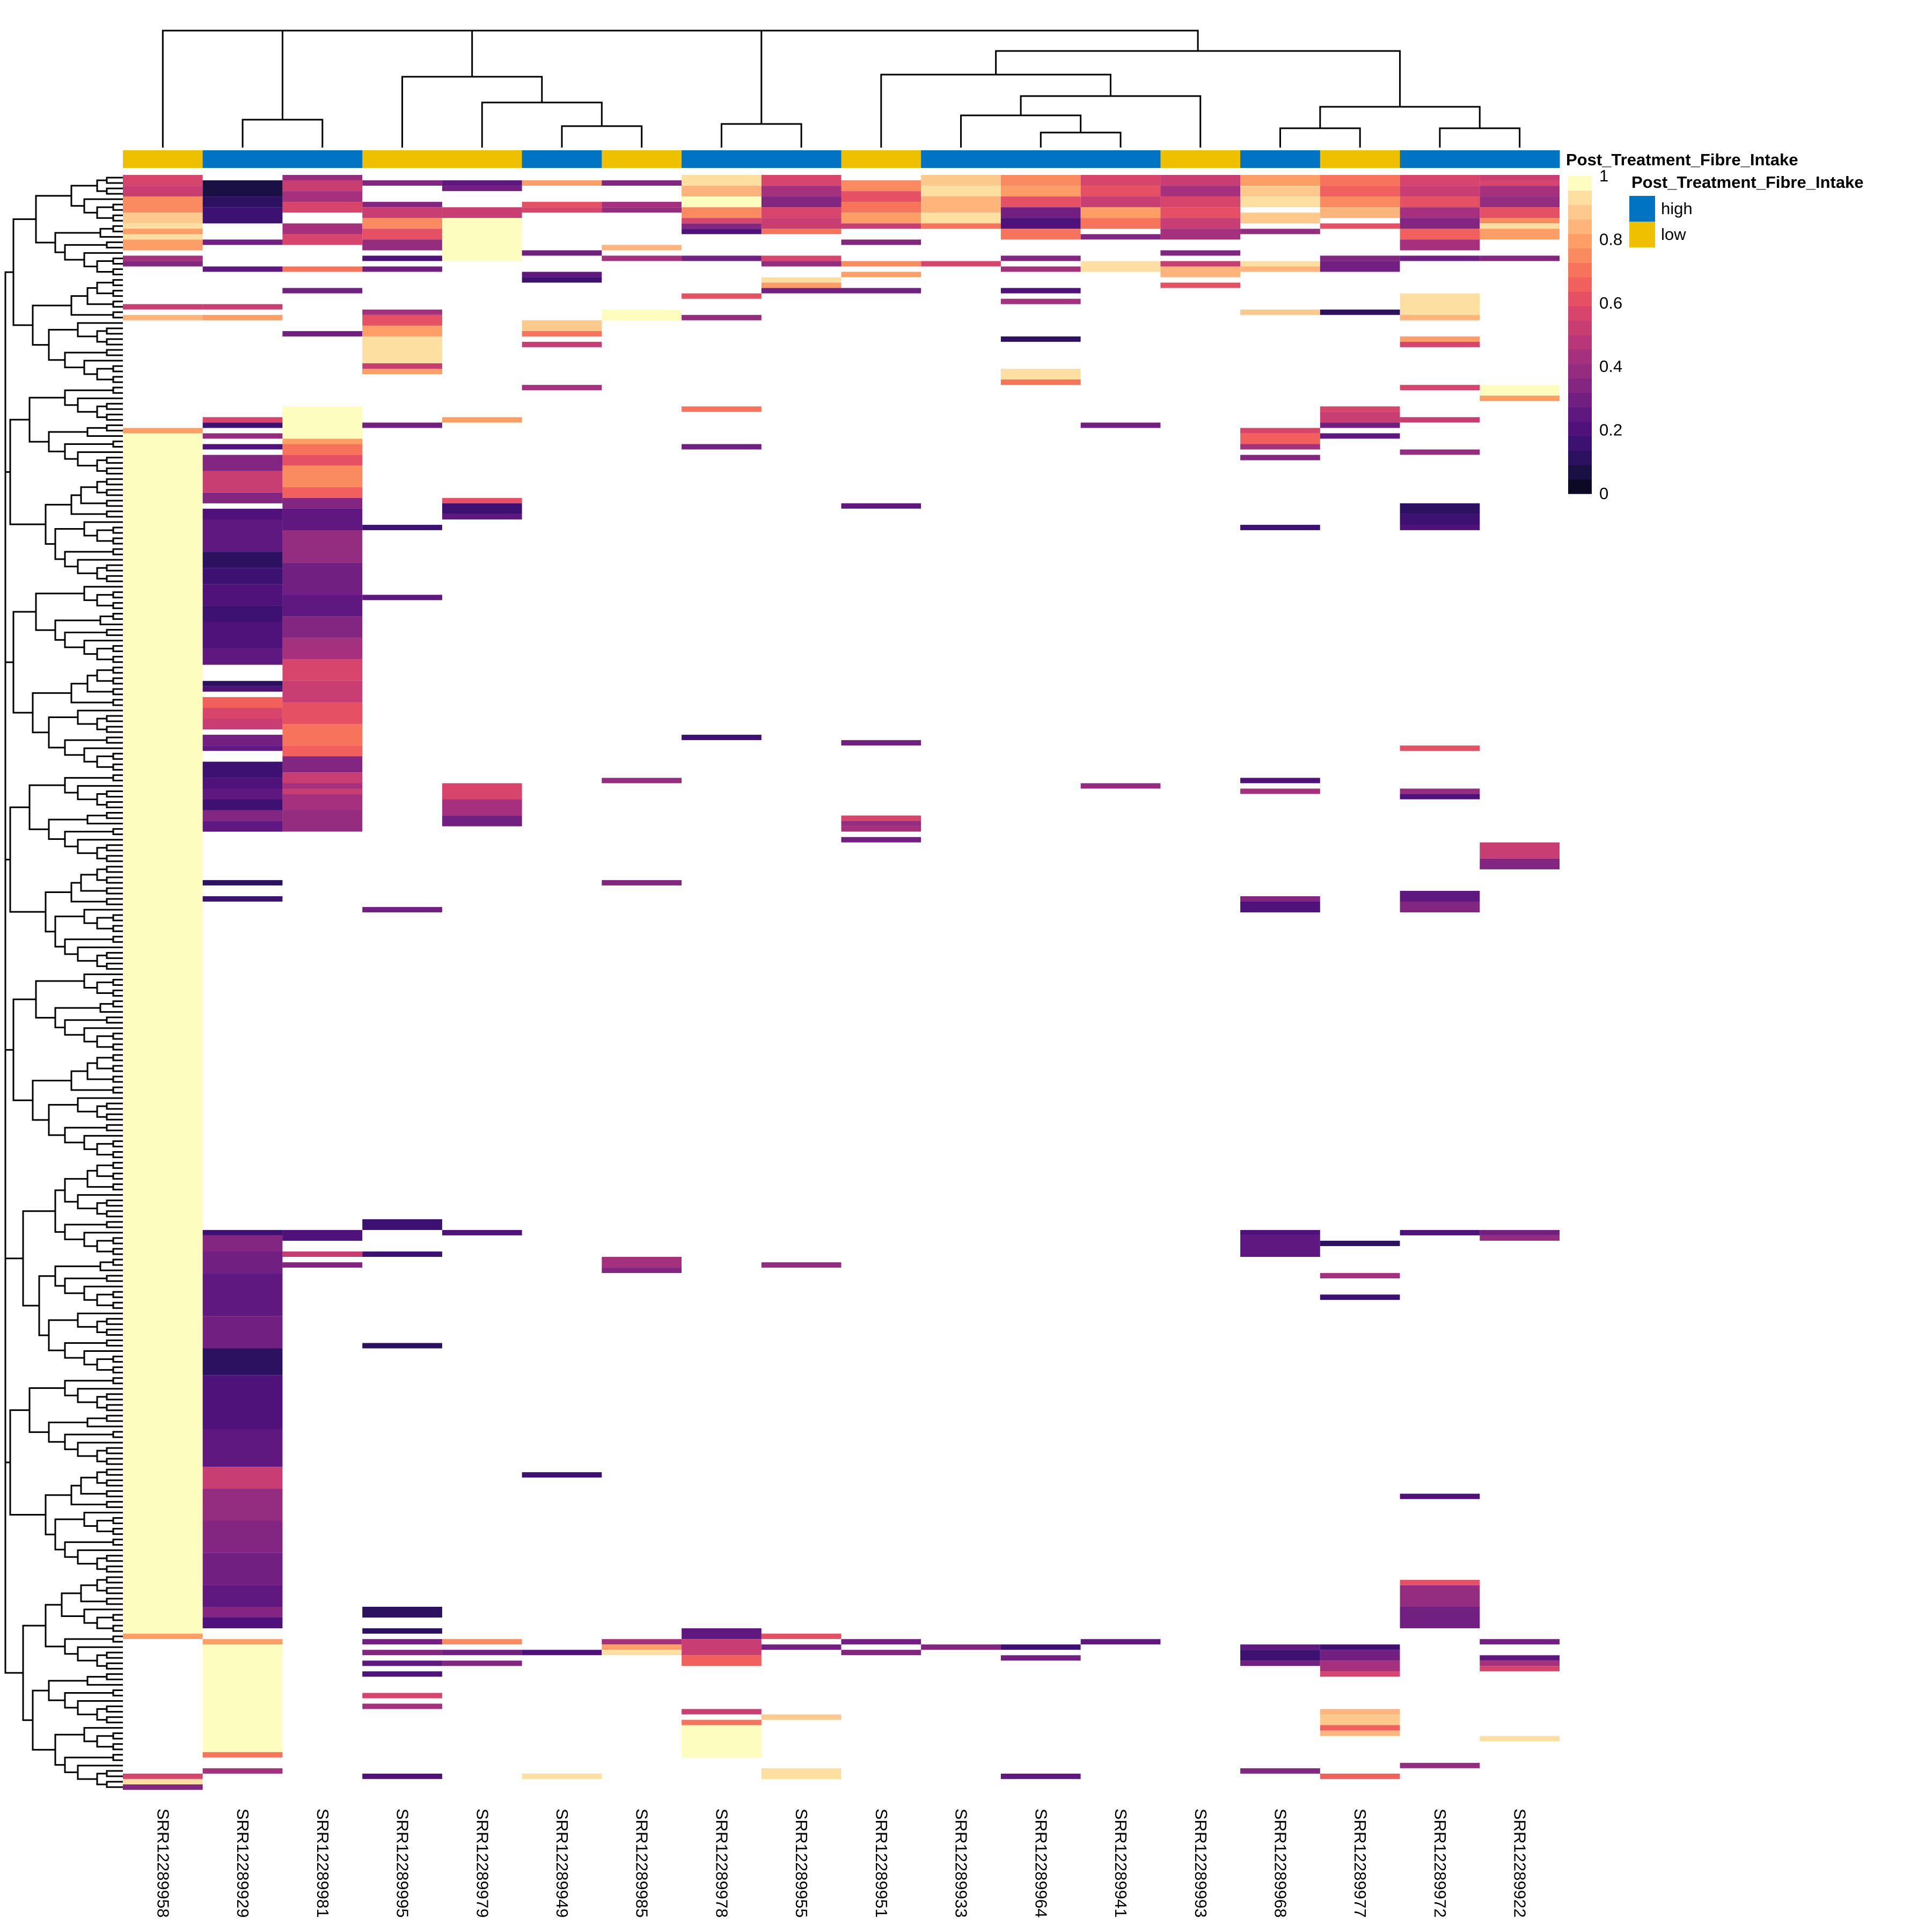 This screenshot has width=1932, height=1932. What do you see at coordinates (1580, 198) in the screenshot?
I see `colorbar-swatch` at bounding box center [1580, 198].